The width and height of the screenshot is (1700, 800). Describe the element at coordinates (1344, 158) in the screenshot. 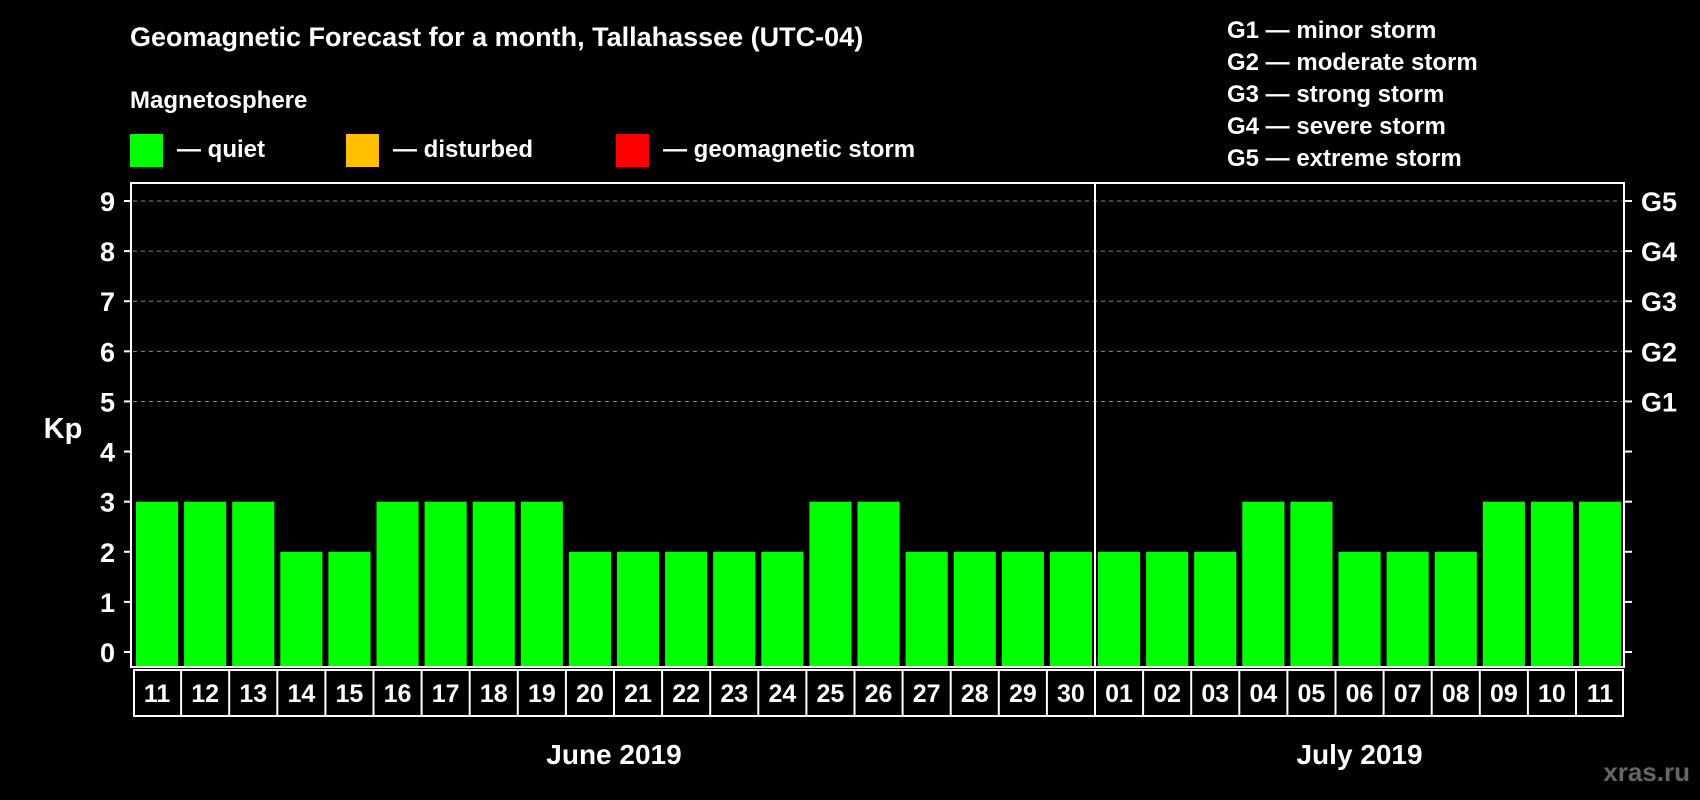

I see `storm-scale-g5: G5 — extreme storm` at that location.